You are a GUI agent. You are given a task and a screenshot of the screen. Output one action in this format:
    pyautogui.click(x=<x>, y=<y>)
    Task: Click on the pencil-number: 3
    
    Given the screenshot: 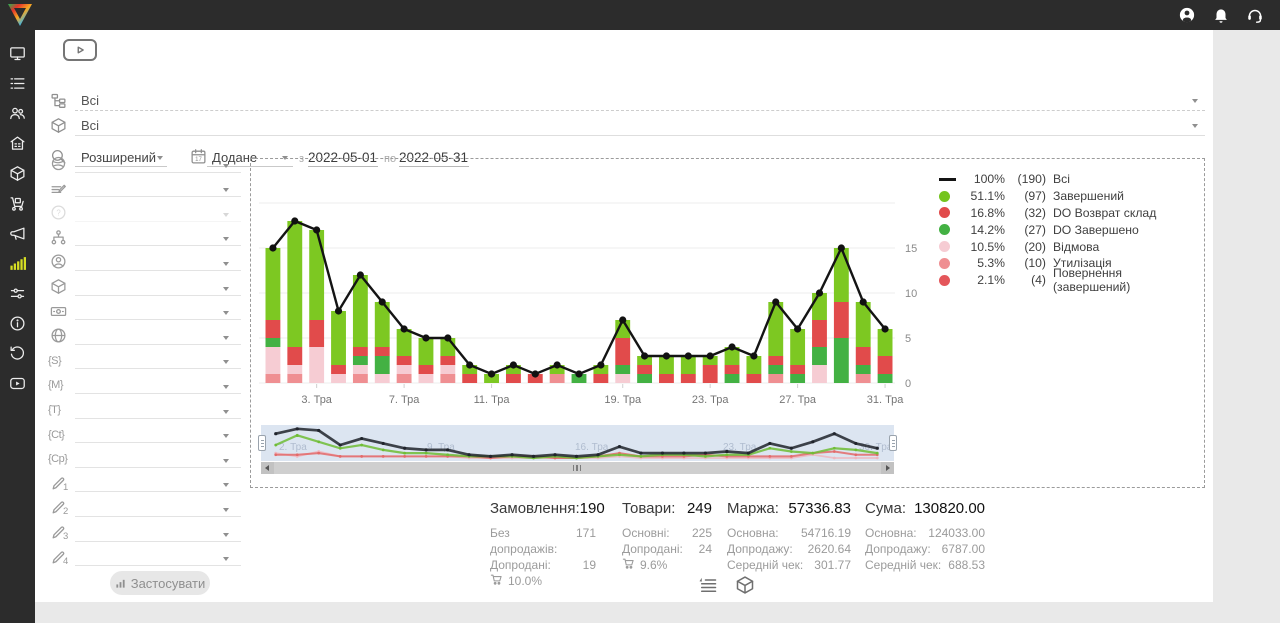 What is the action you would take?
    pyautogui.click(x=66, y=536)
    